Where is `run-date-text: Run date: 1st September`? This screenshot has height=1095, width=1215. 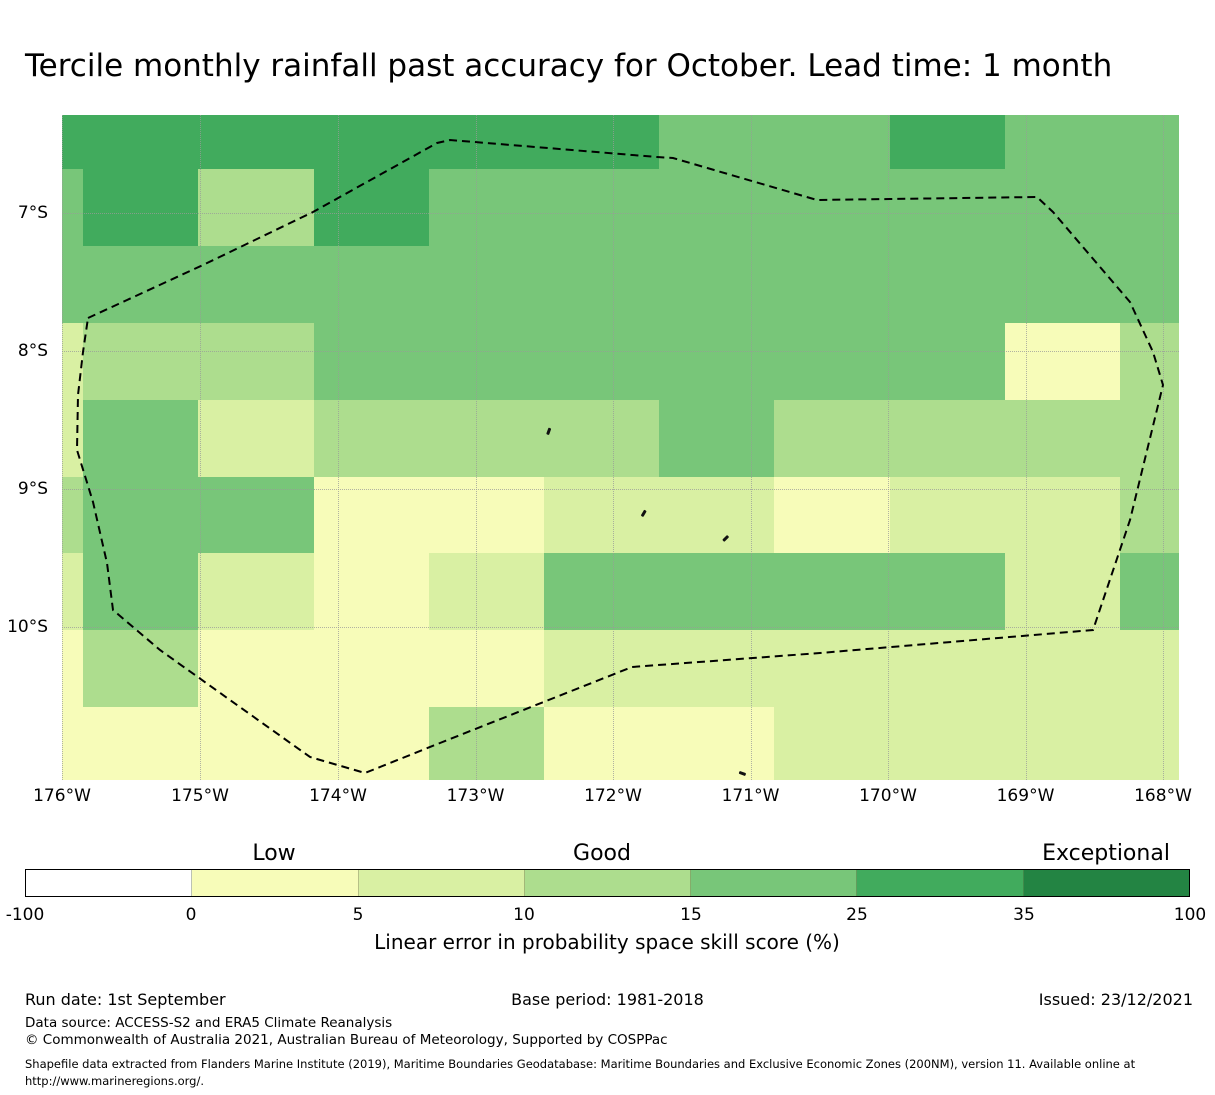 run-date-text: Run date: 1st September is located at coordinates (125, 999).